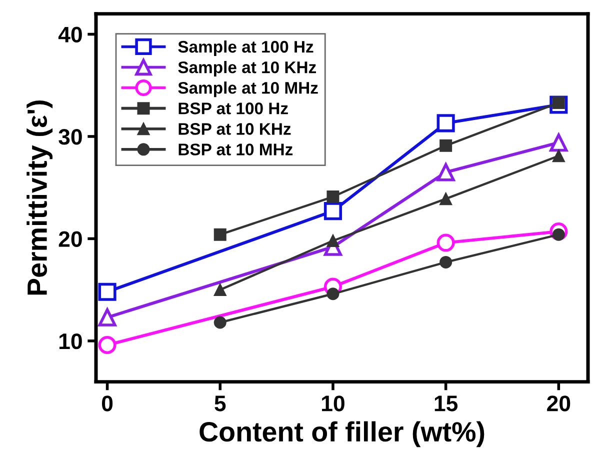 Image resolution: width=600 pixels, height=460 pixels. What do you see at coordinates (446, 404) in the screenshot?
I see `x-tick-label: 15` at bounding box center [446, 404].